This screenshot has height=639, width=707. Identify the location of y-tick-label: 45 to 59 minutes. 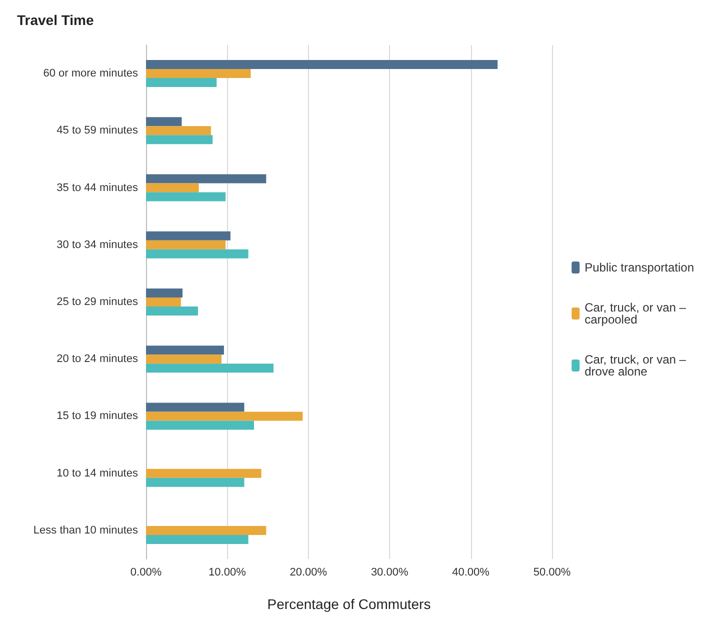
(97, 130).